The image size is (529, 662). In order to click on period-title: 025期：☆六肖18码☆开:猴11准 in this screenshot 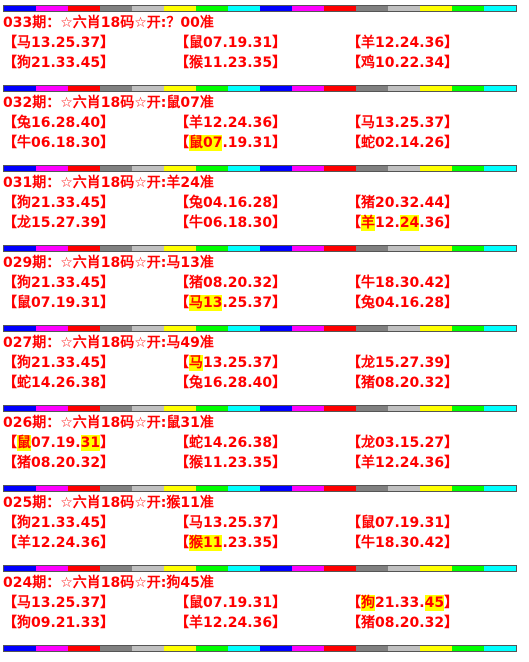, I will do `click(108, 503)`.